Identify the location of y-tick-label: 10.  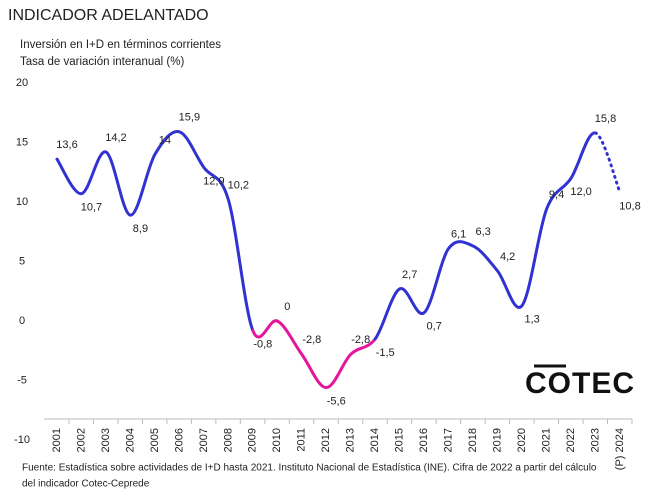
(22, 202).